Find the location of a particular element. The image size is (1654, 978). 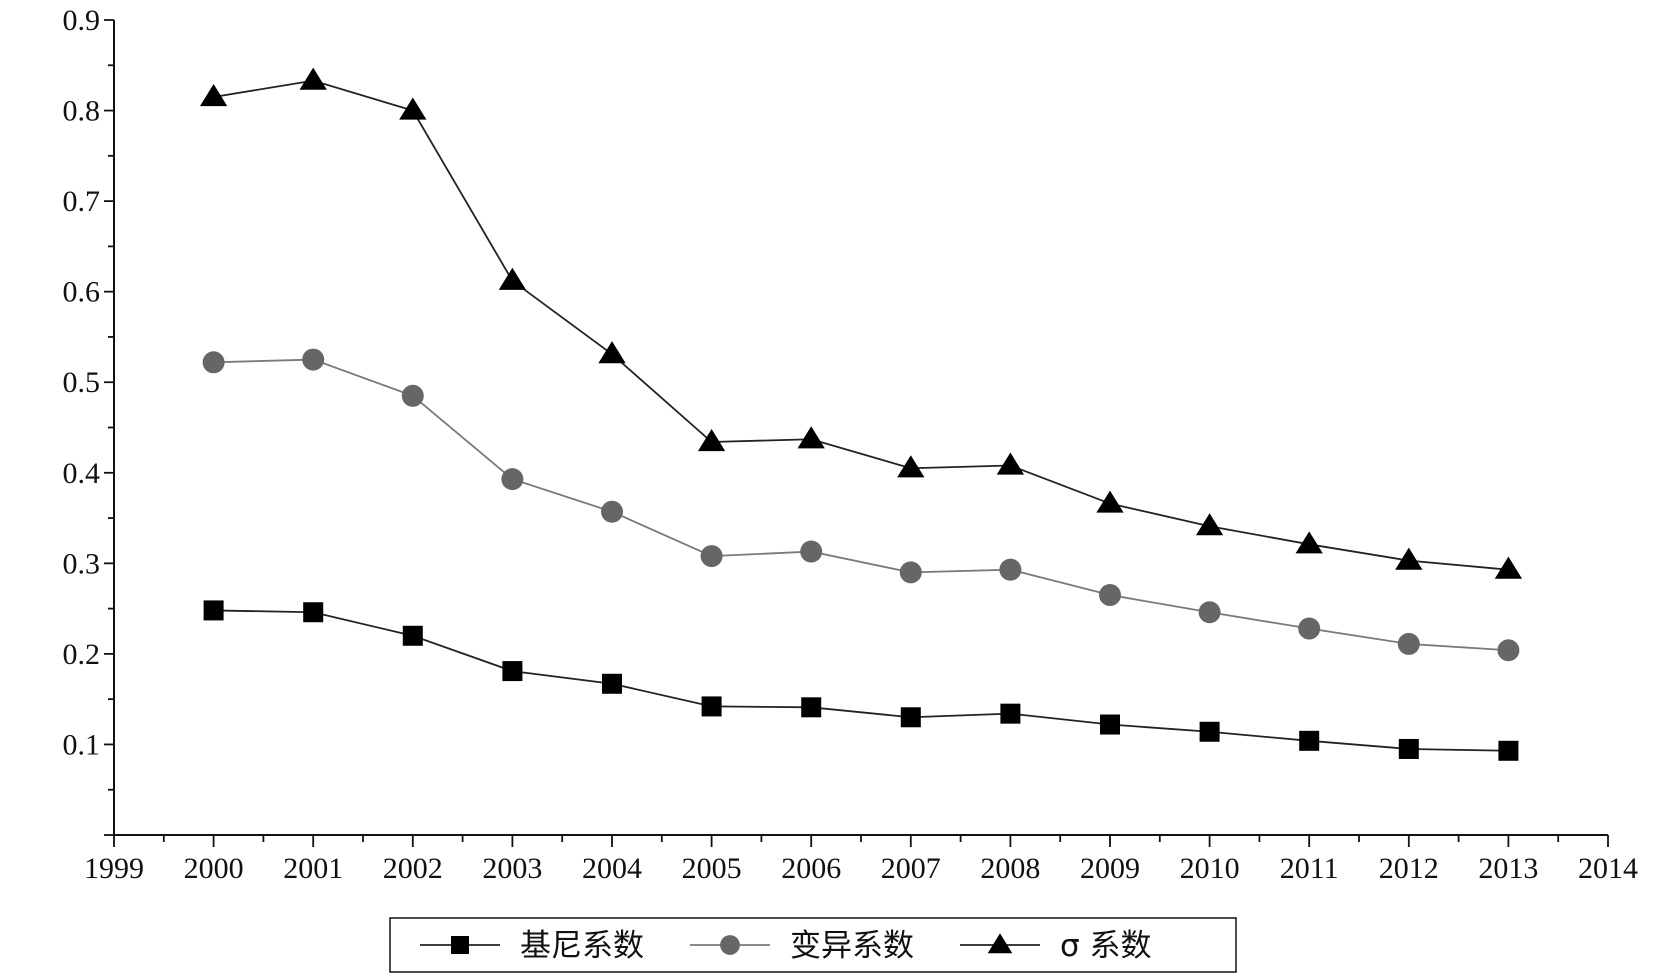

y-tick-label: 0.2 is located at coordinates (82, 654).